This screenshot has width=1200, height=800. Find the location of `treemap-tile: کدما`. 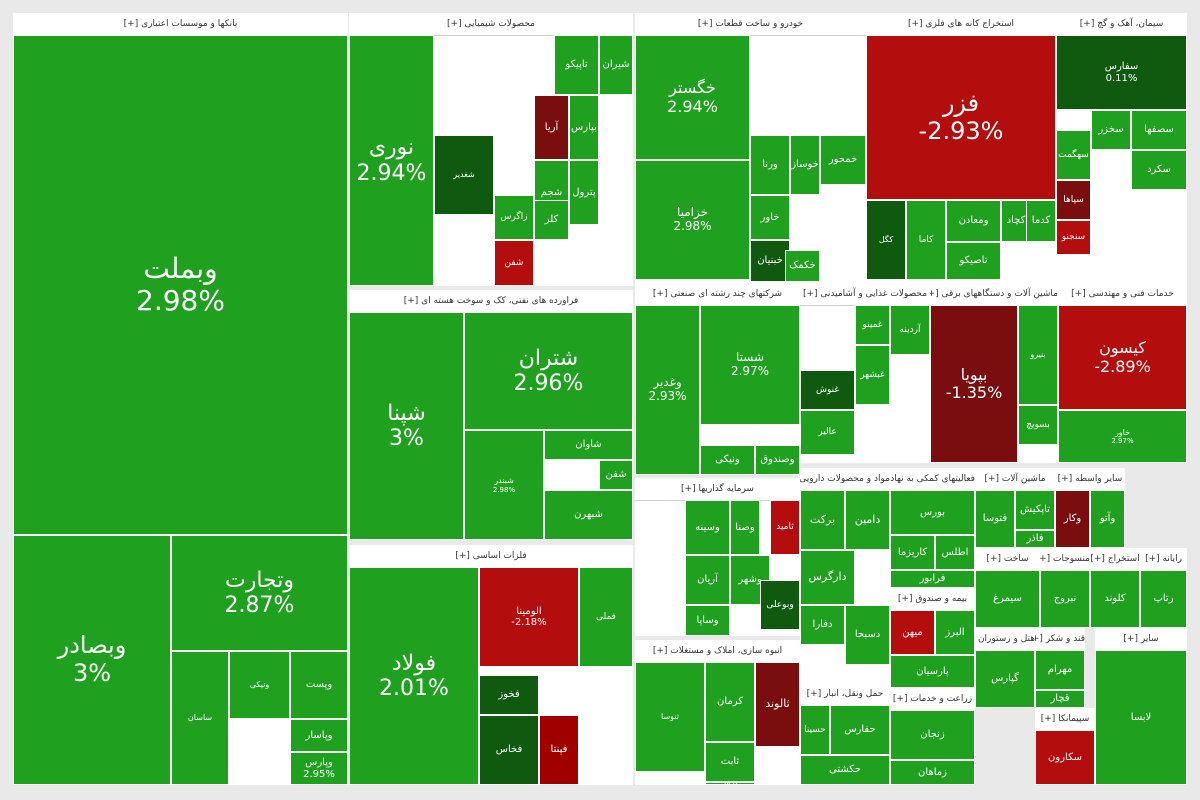

treemap-tile: کدما is located at coordinates (1041, 221).